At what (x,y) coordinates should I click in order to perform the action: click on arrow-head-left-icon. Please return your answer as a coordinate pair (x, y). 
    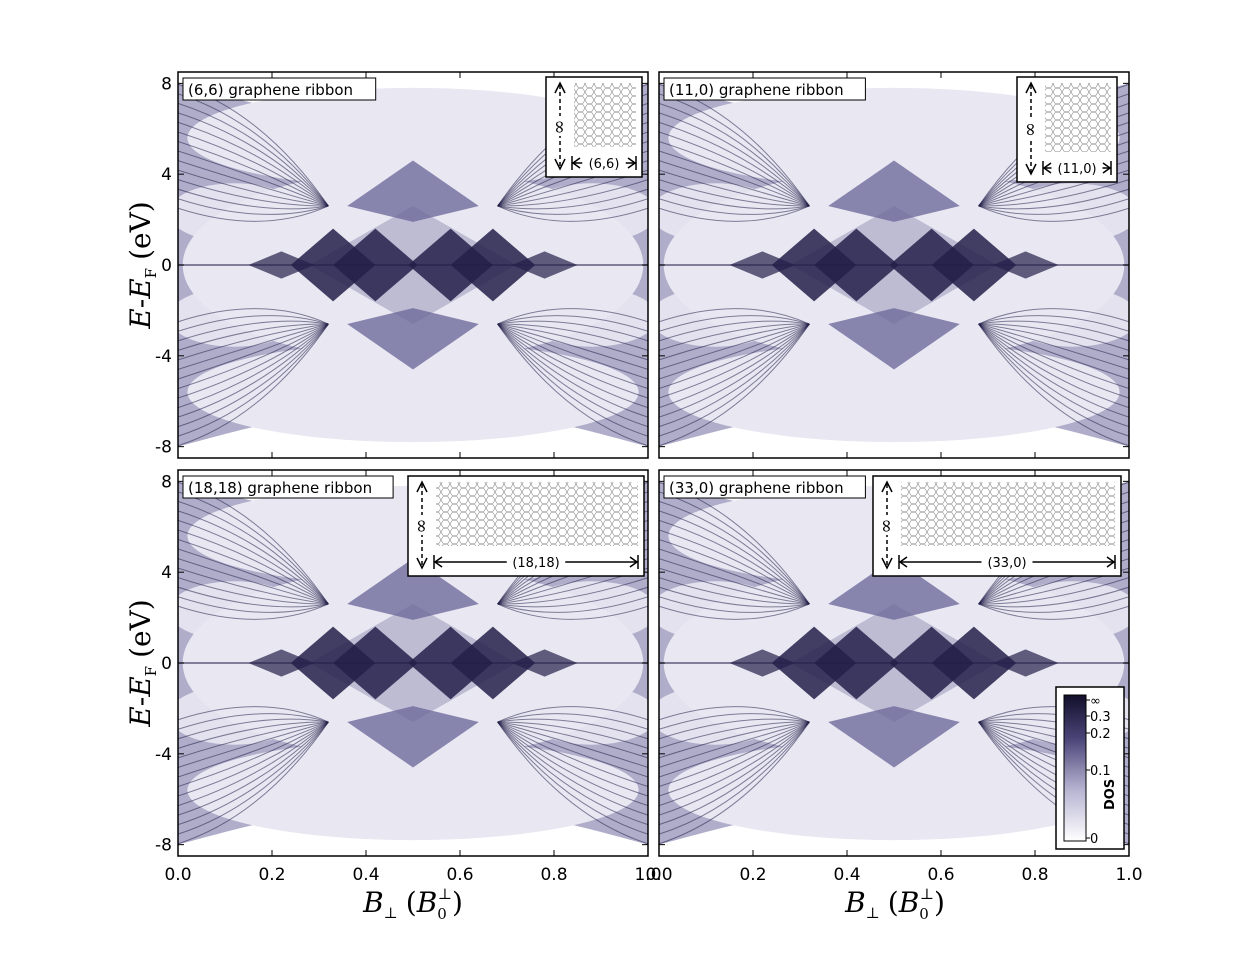
    Looking at the image, I should click on (1047, 168).